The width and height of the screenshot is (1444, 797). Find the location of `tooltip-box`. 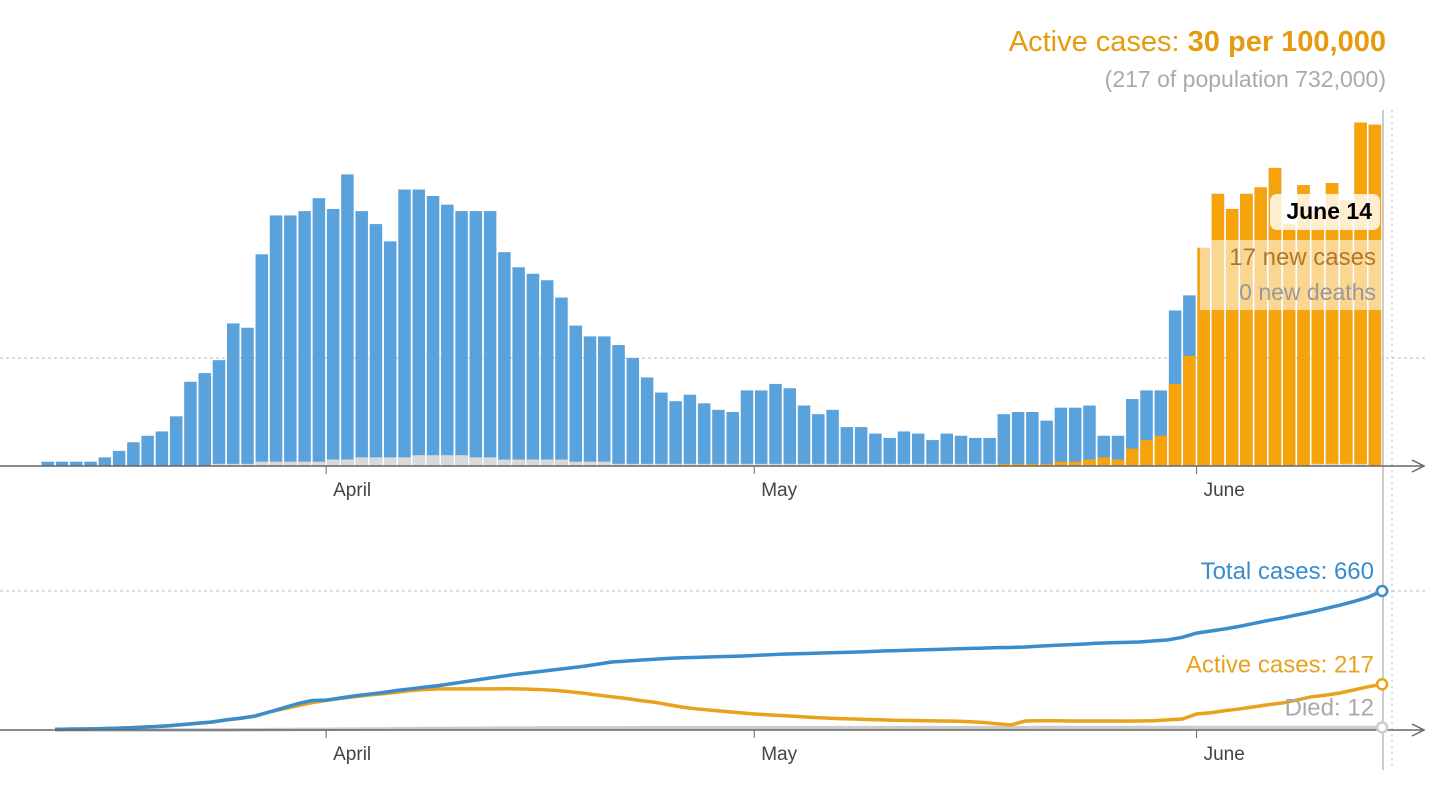

tooltip-box is located at coordinates (1325, 212).